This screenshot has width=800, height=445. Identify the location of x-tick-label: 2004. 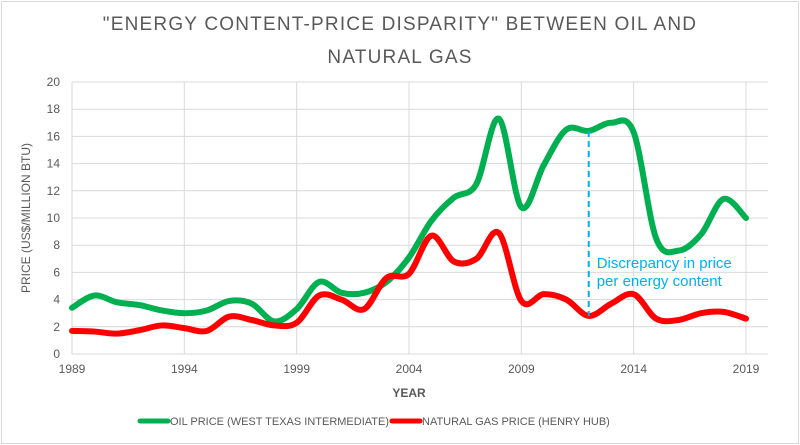
(409, 369).